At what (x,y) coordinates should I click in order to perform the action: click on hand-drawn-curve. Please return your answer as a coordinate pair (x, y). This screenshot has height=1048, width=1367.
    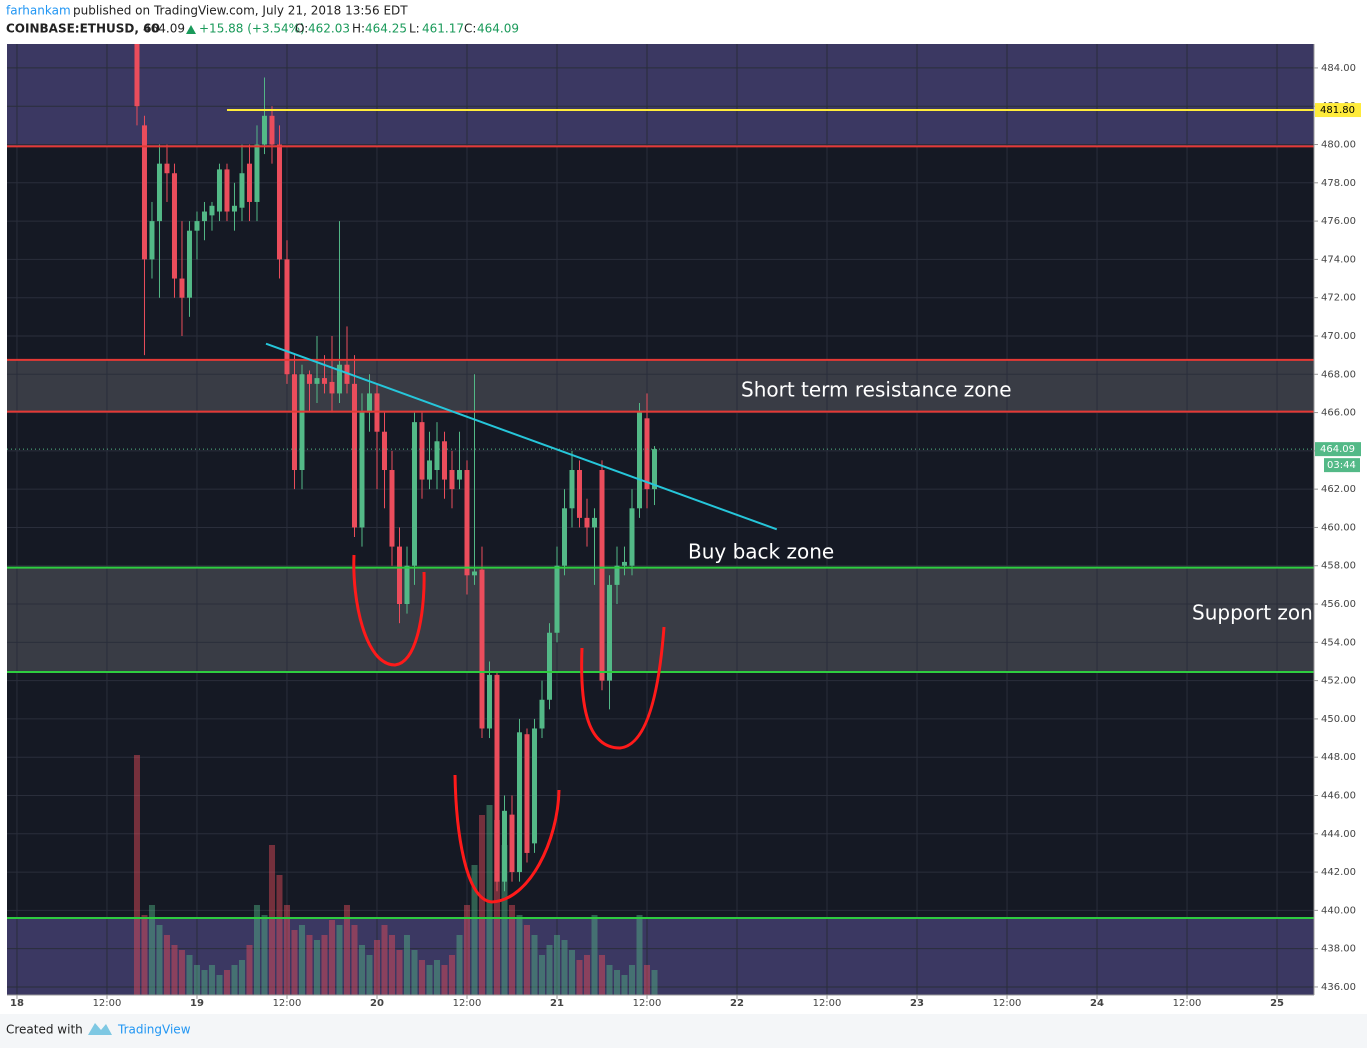
    Looking at the image, I should click on (623, 688).